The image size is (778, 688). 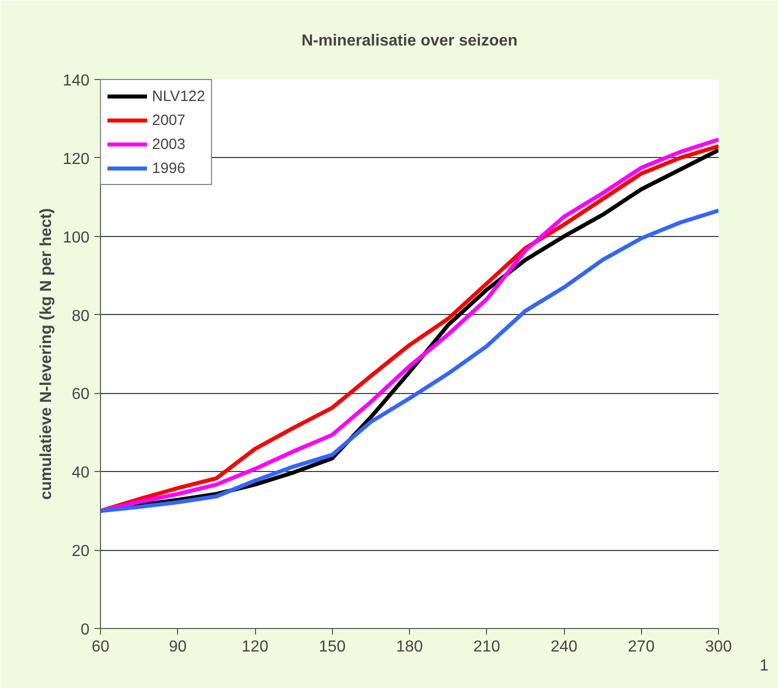 What do you see at coordinates (179, 96) in the screenshot?
I see `legend-label: NLV122` at bounding box center [179, 96].